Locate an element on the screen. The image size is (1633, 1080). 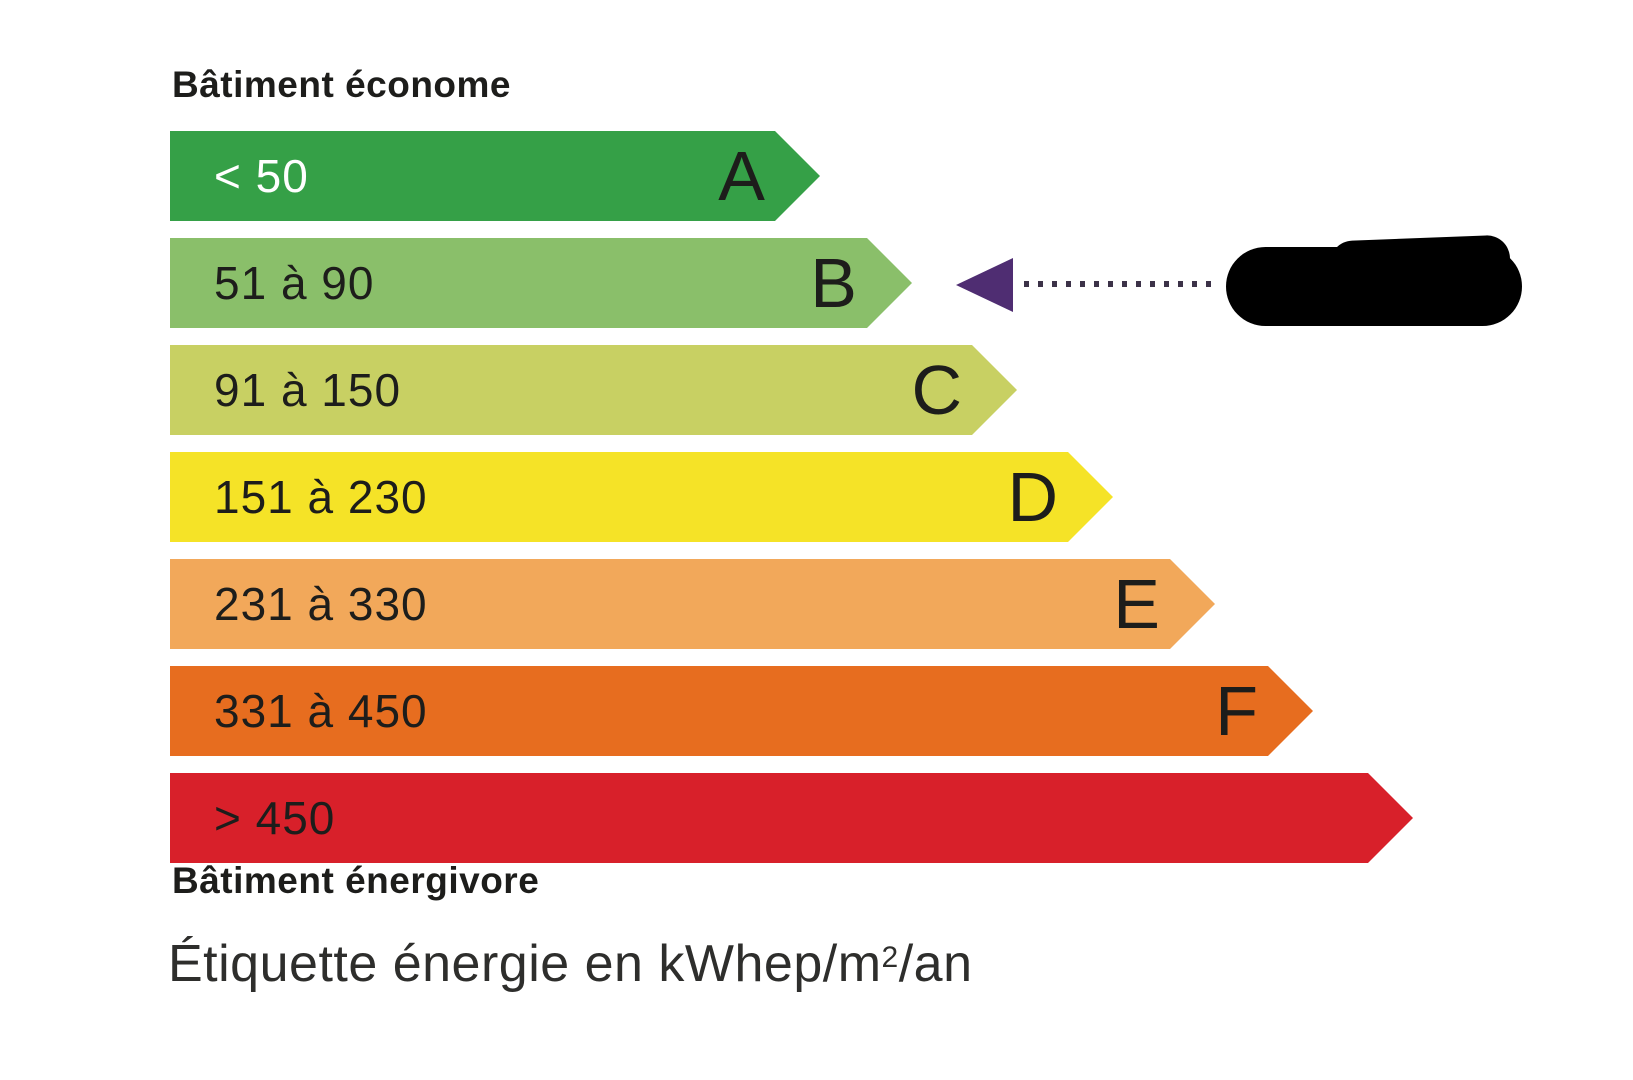
energy-class-letter: F is located at coordinates (1236, 711).